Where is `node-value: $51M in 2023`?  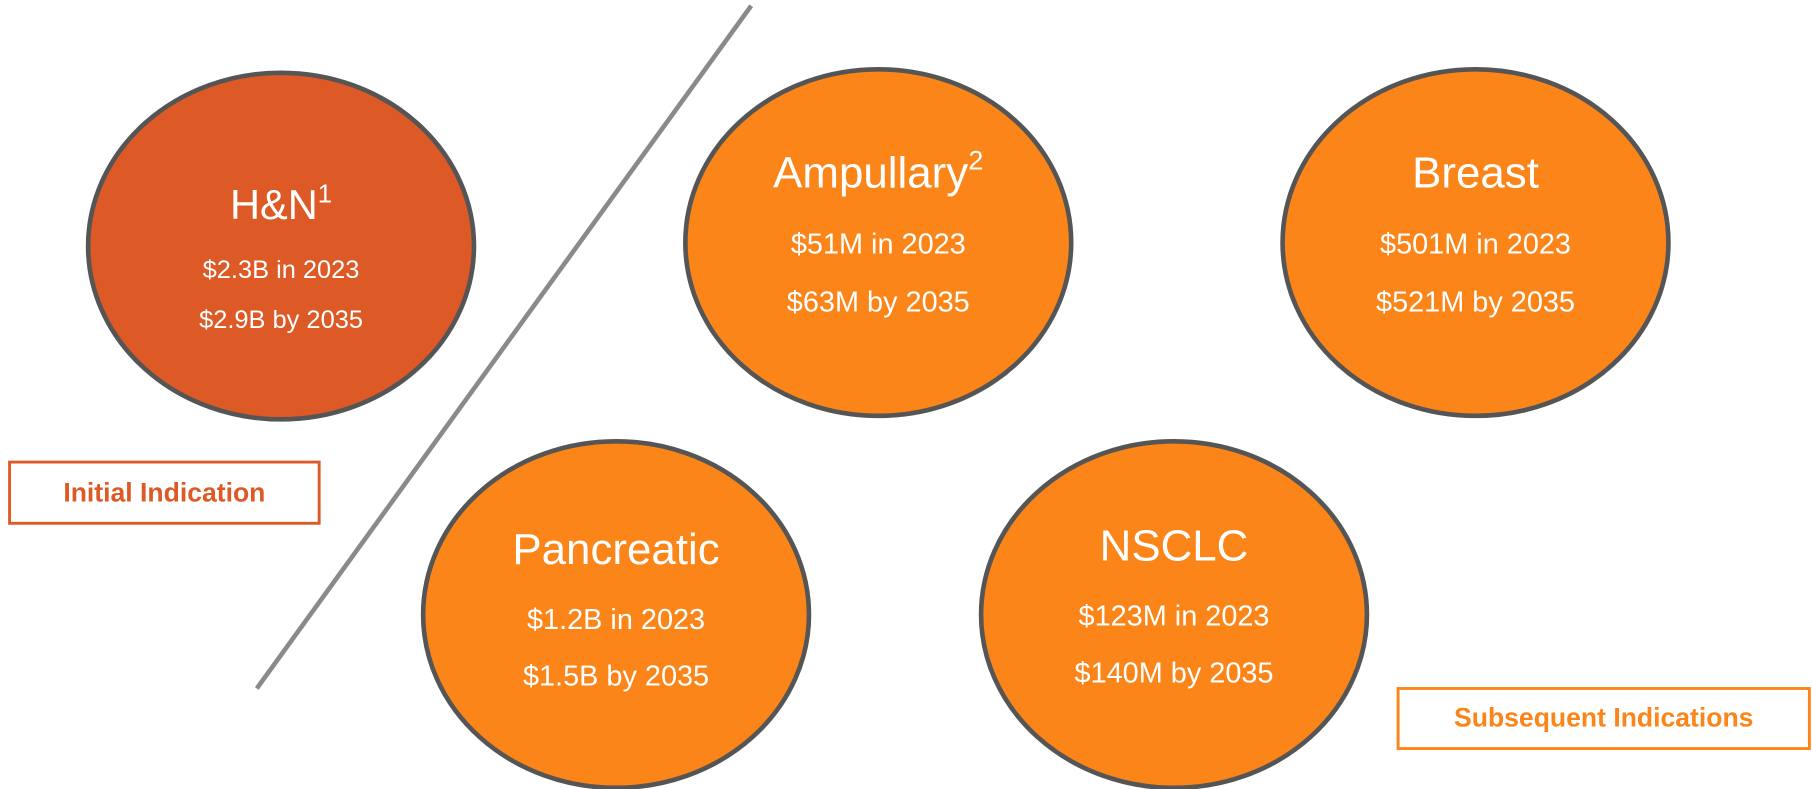 node-value: $51M in 2023 is located at coordinates (878, 245).